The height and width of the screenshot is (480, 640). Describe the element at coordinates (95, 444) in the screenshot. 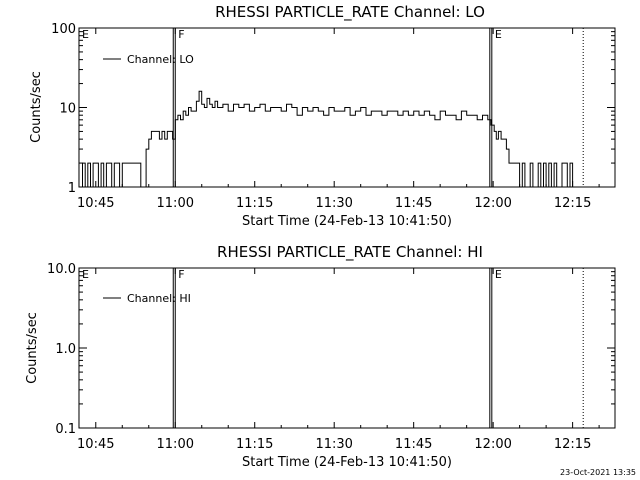

I see `x-tick-label-hi: 10:45` at that location.